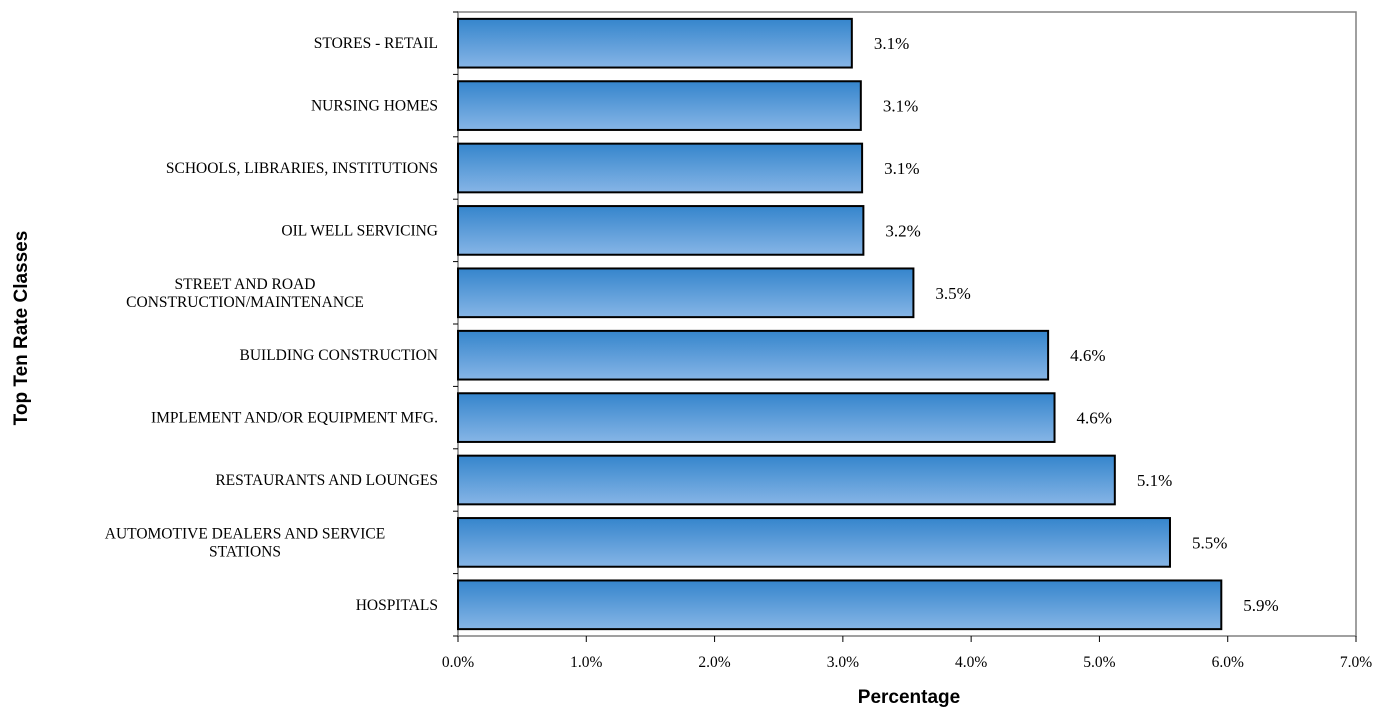 The width and height of the screenshot is (1393, 709). Describe the element at coordinates (1154, 480) in the screenshot. I see `data-label: 5.1%` at that location.